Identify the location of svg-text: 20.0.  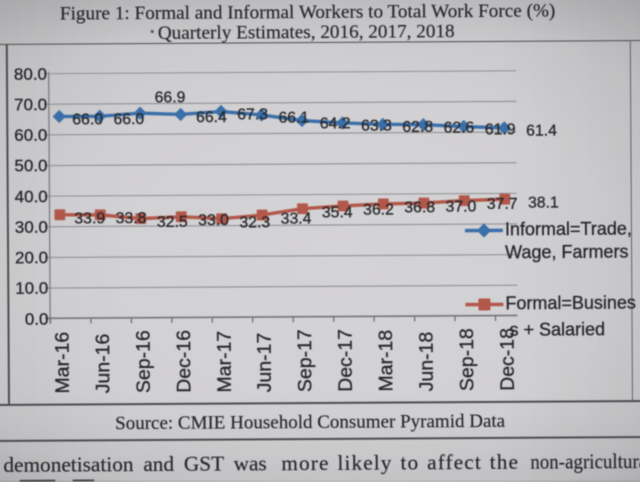
(31, 257).